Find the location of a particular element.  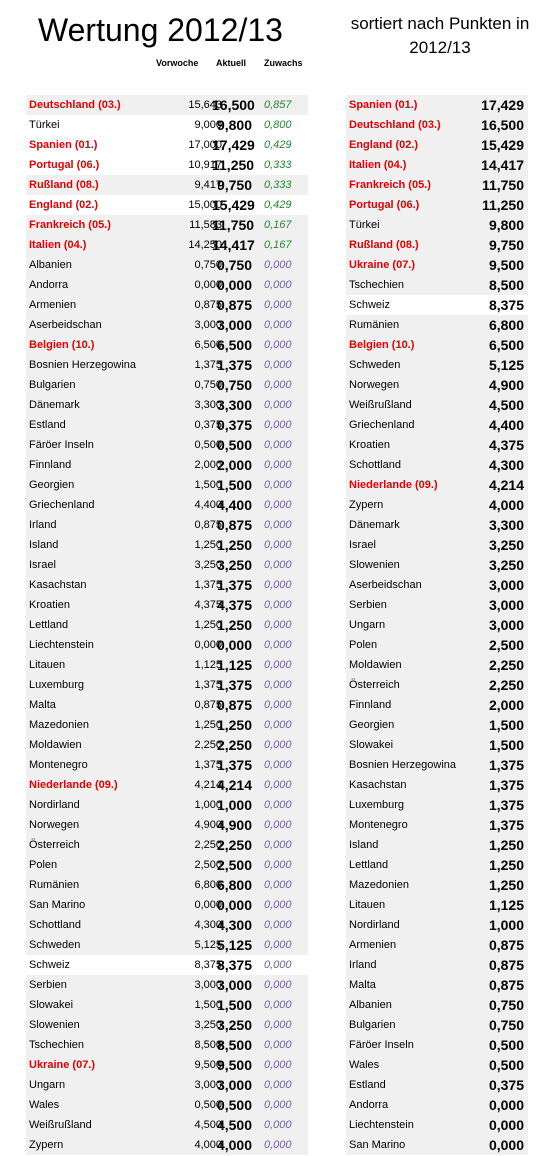

country-name: Island is located at coordinates (364, 845).